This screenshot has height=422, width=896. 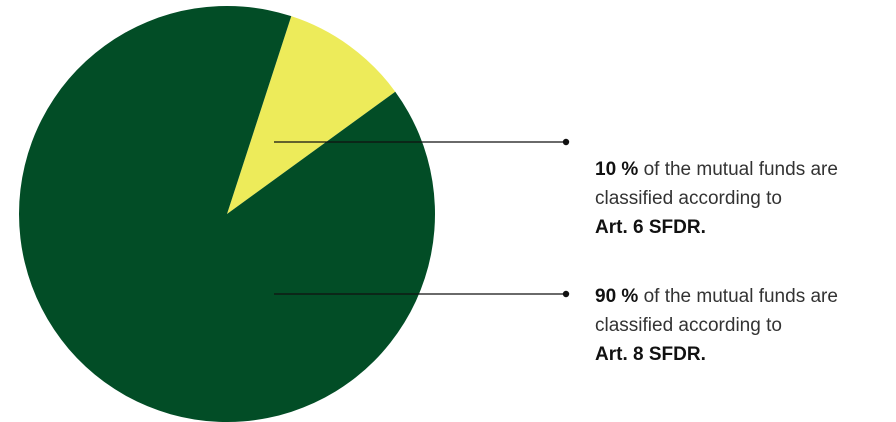 I want to click on annotation-art8-value: 90 %, so click(x=616, y=296).